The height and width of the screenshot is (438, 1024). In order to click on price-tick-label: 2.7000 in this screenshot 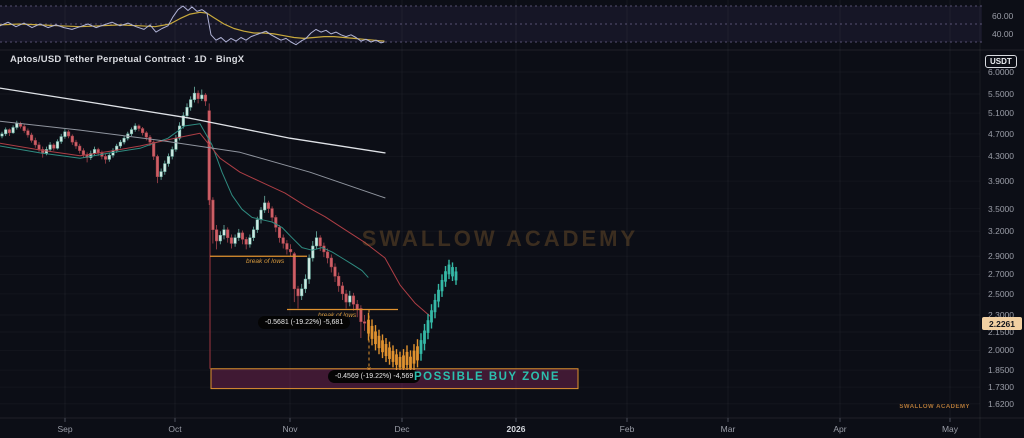, I will do `click(1001, 274)`.